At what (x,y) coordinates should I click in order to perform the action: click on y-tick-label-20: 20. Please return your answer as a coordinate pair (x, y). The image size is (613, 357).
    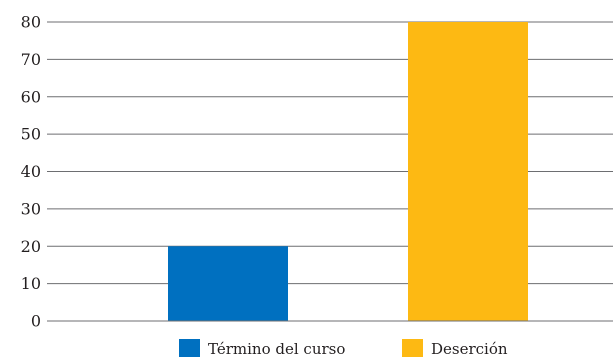
    Looking at the image, I should click on (31, 246).